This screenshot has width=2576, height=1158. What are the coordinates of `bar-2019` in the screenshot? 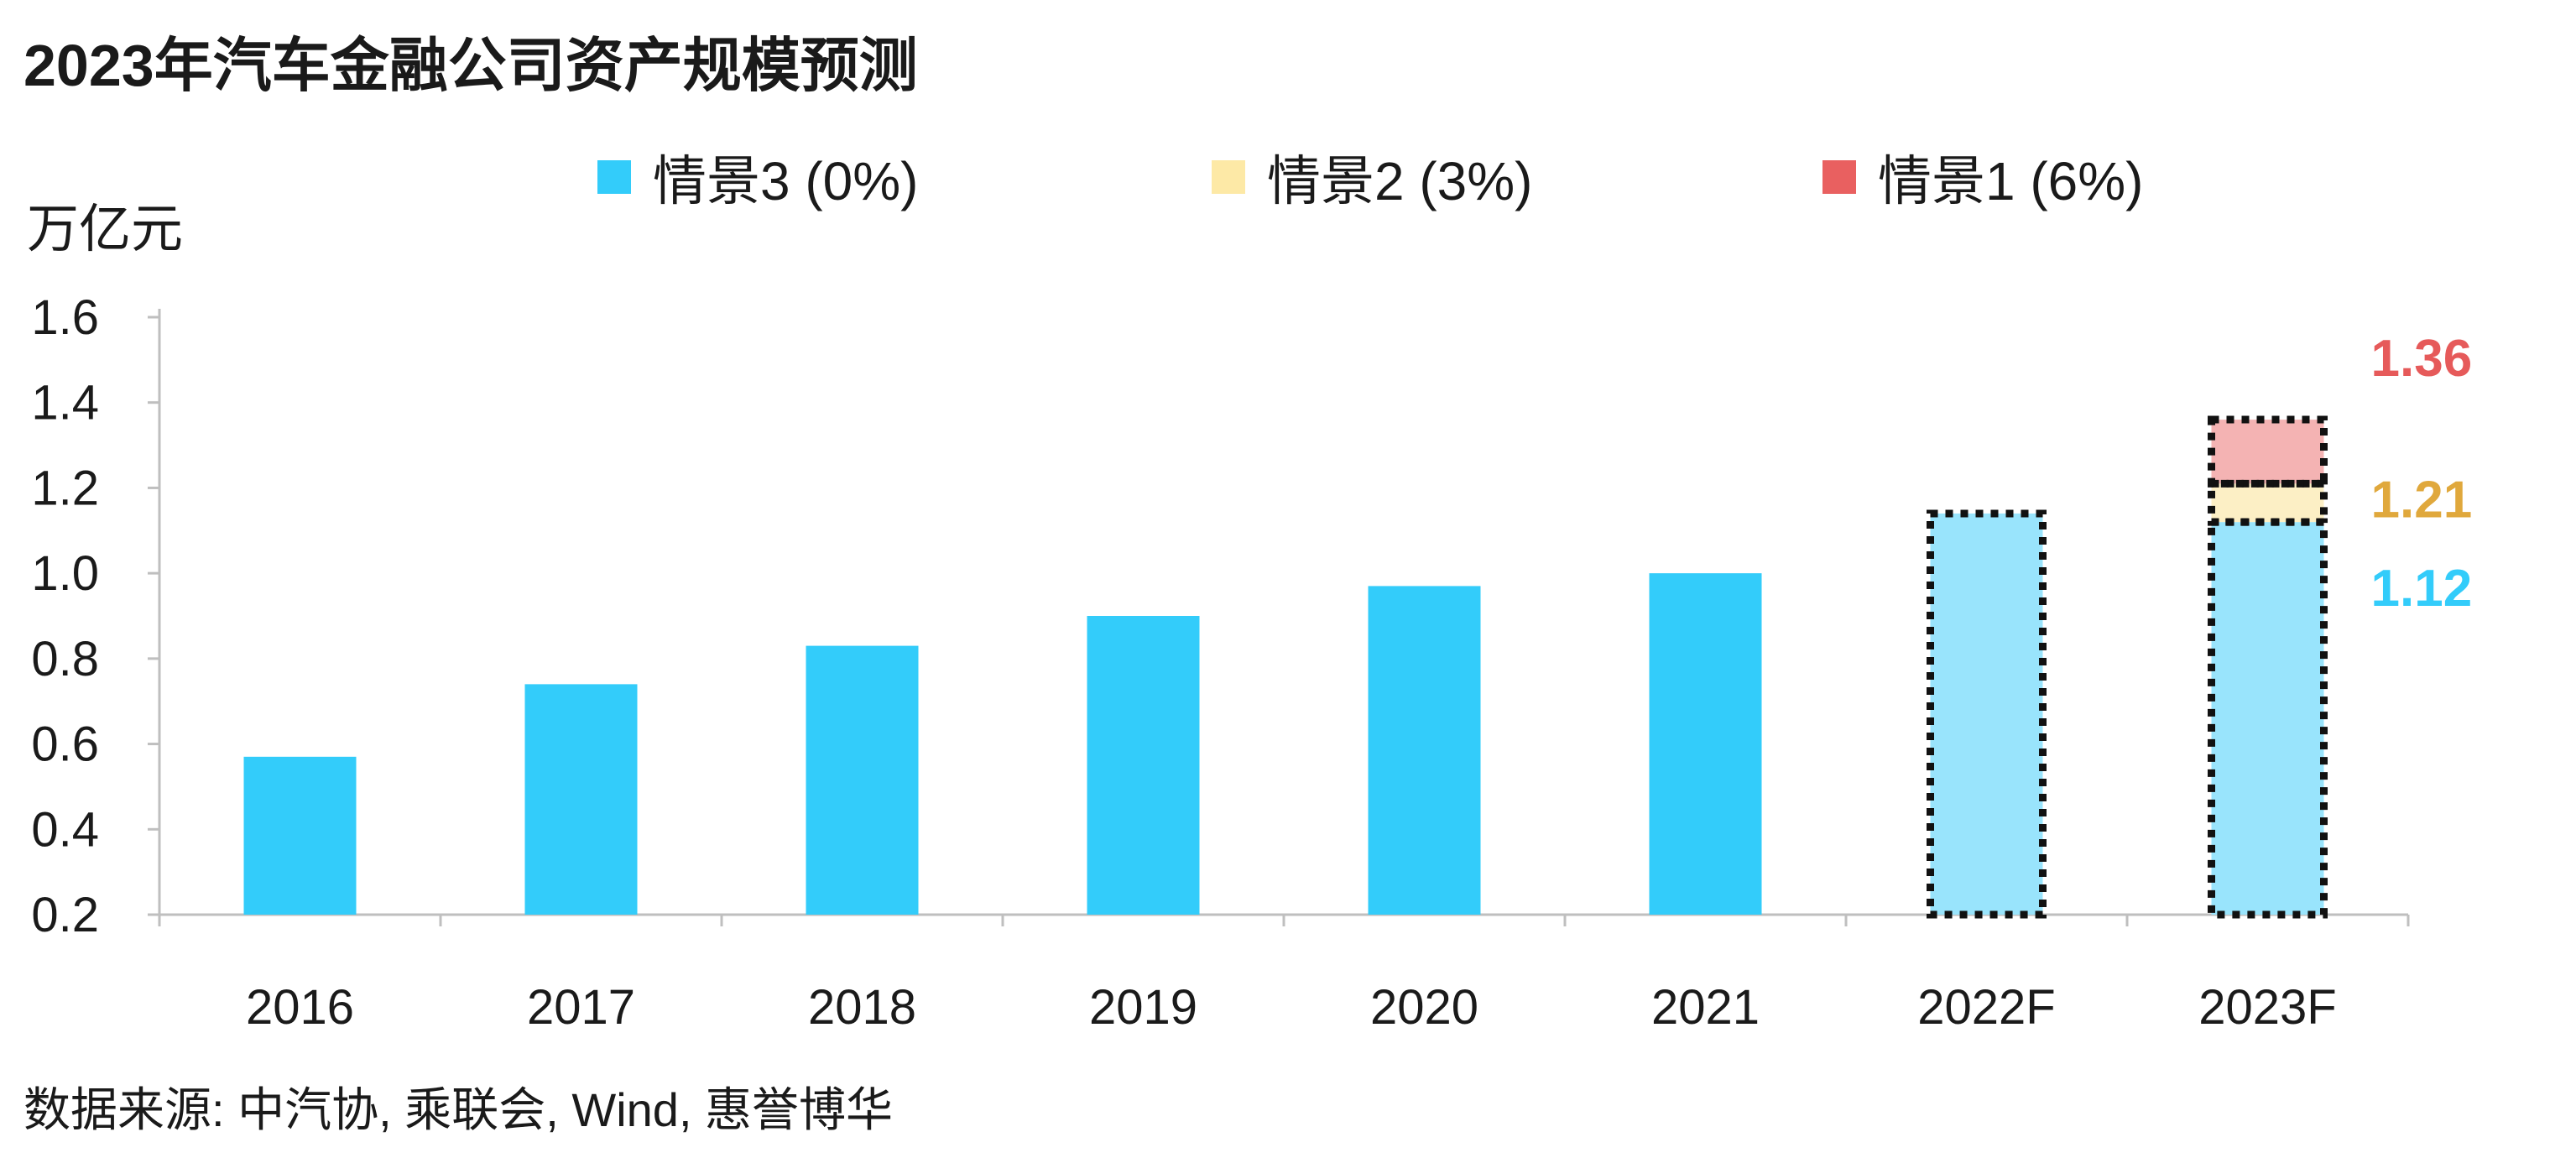 It's located at (1143, 766).